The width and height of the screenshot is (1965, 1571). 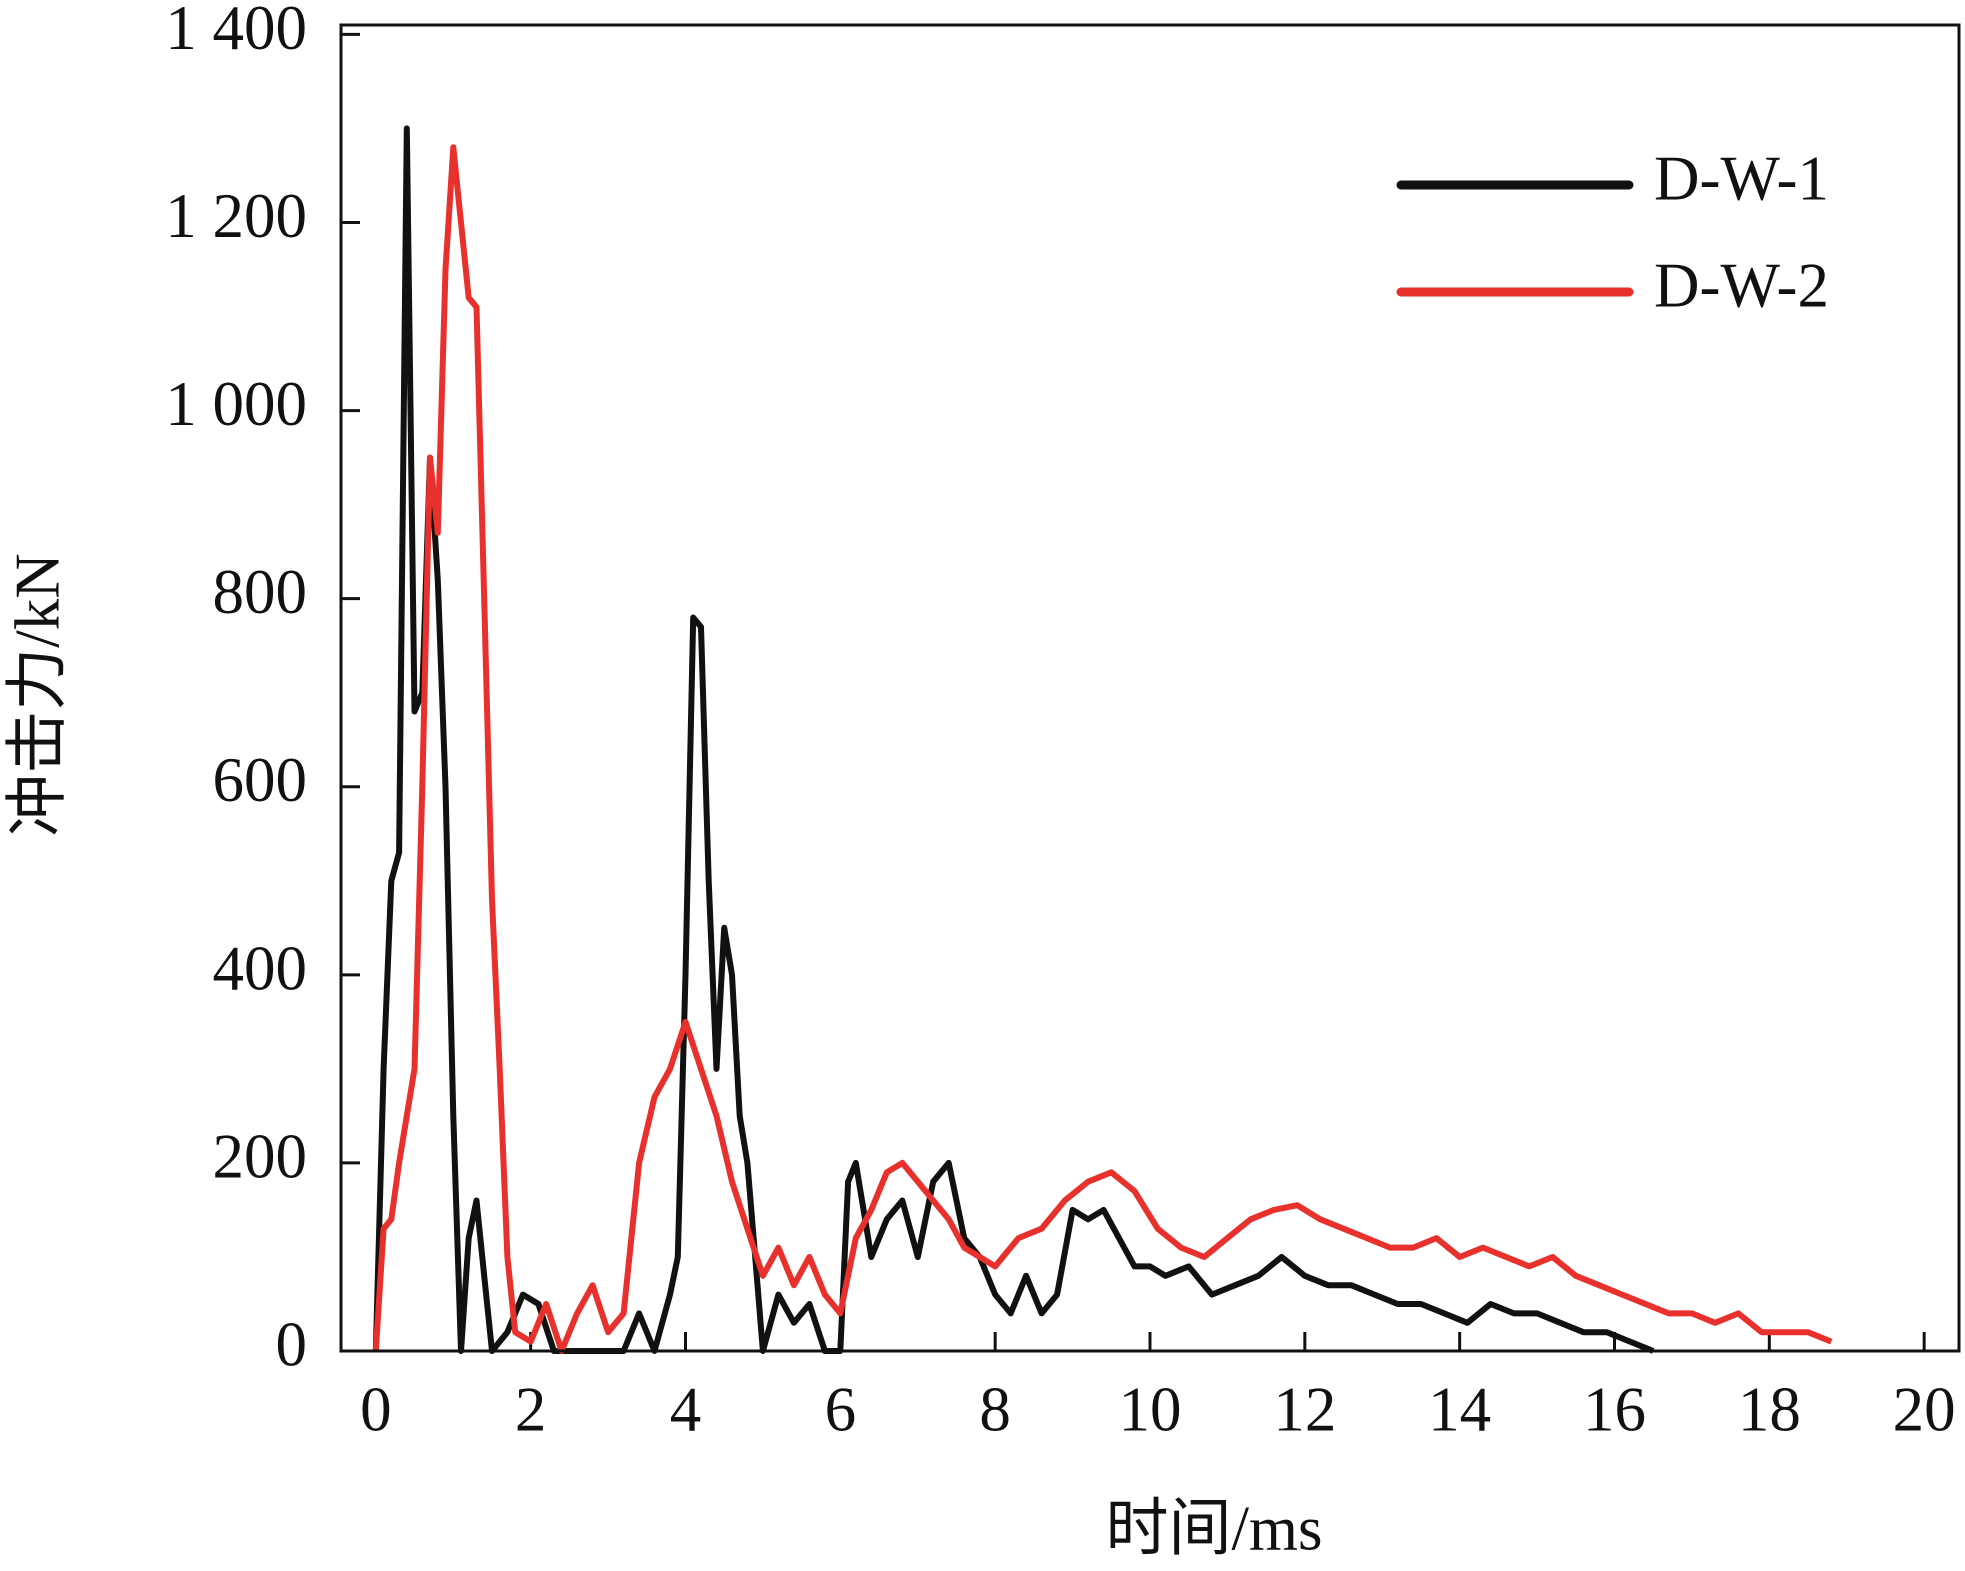 I want to click on x-tick-label: 4, so click(x=686, y=1409).